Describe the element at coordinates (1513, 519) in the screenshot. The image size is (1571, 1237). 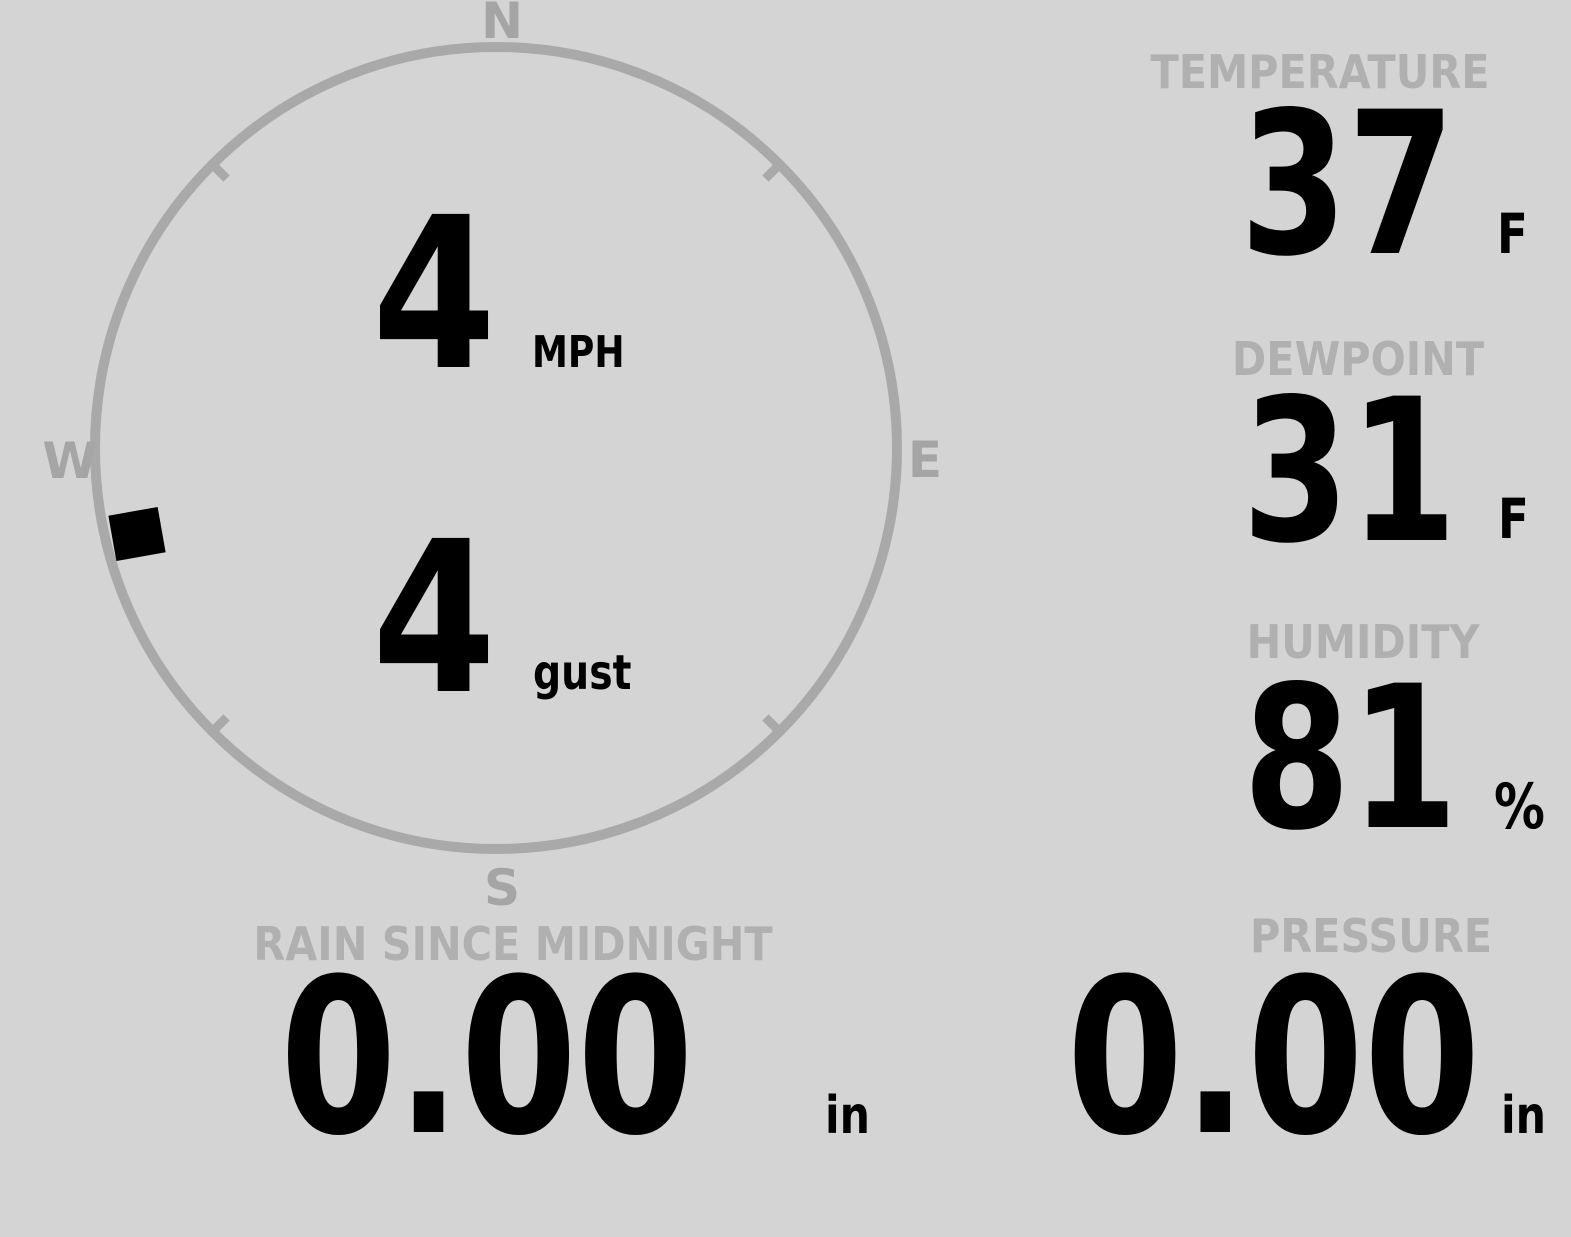
I see `dewpoint-unit: F` at that location.